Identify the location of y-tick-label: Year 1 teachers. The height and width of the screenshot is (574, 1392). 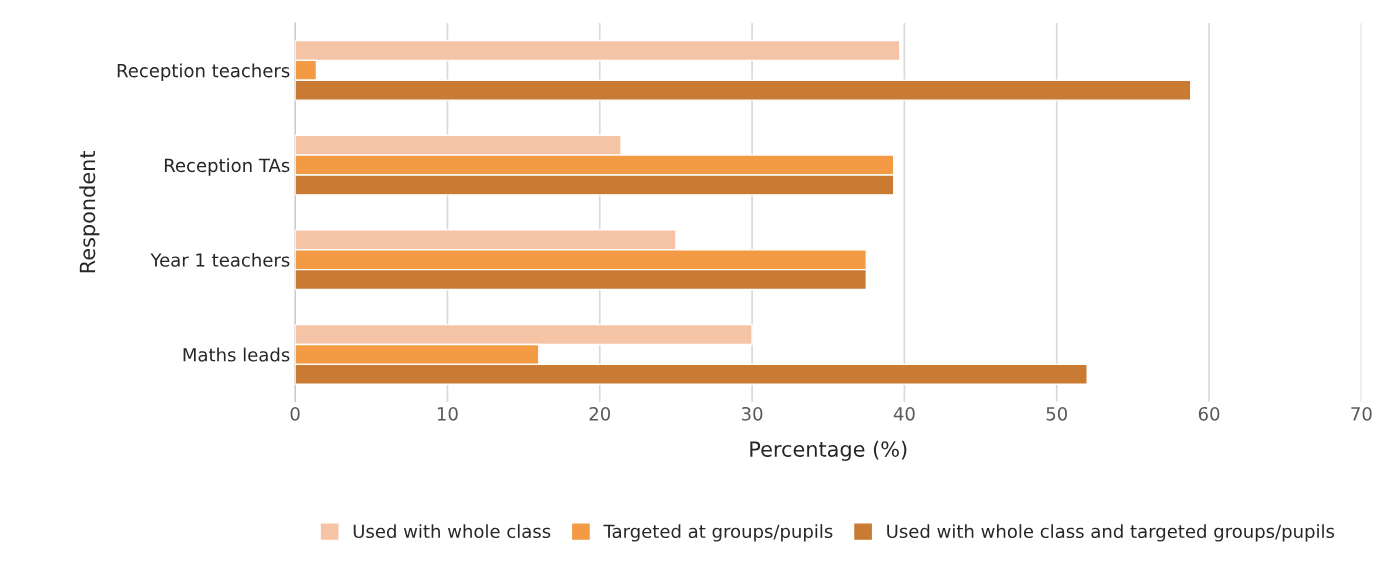
(220, 259).